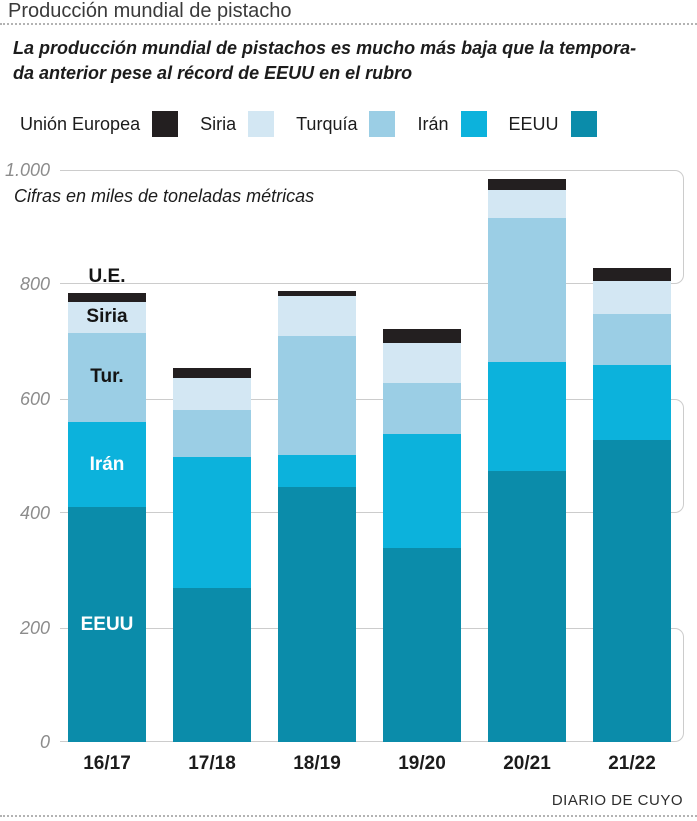 The image size is (697, 821). I want to click on legend: Unión Europea Siria Turquía Irán EEUU, so click(319, 124).